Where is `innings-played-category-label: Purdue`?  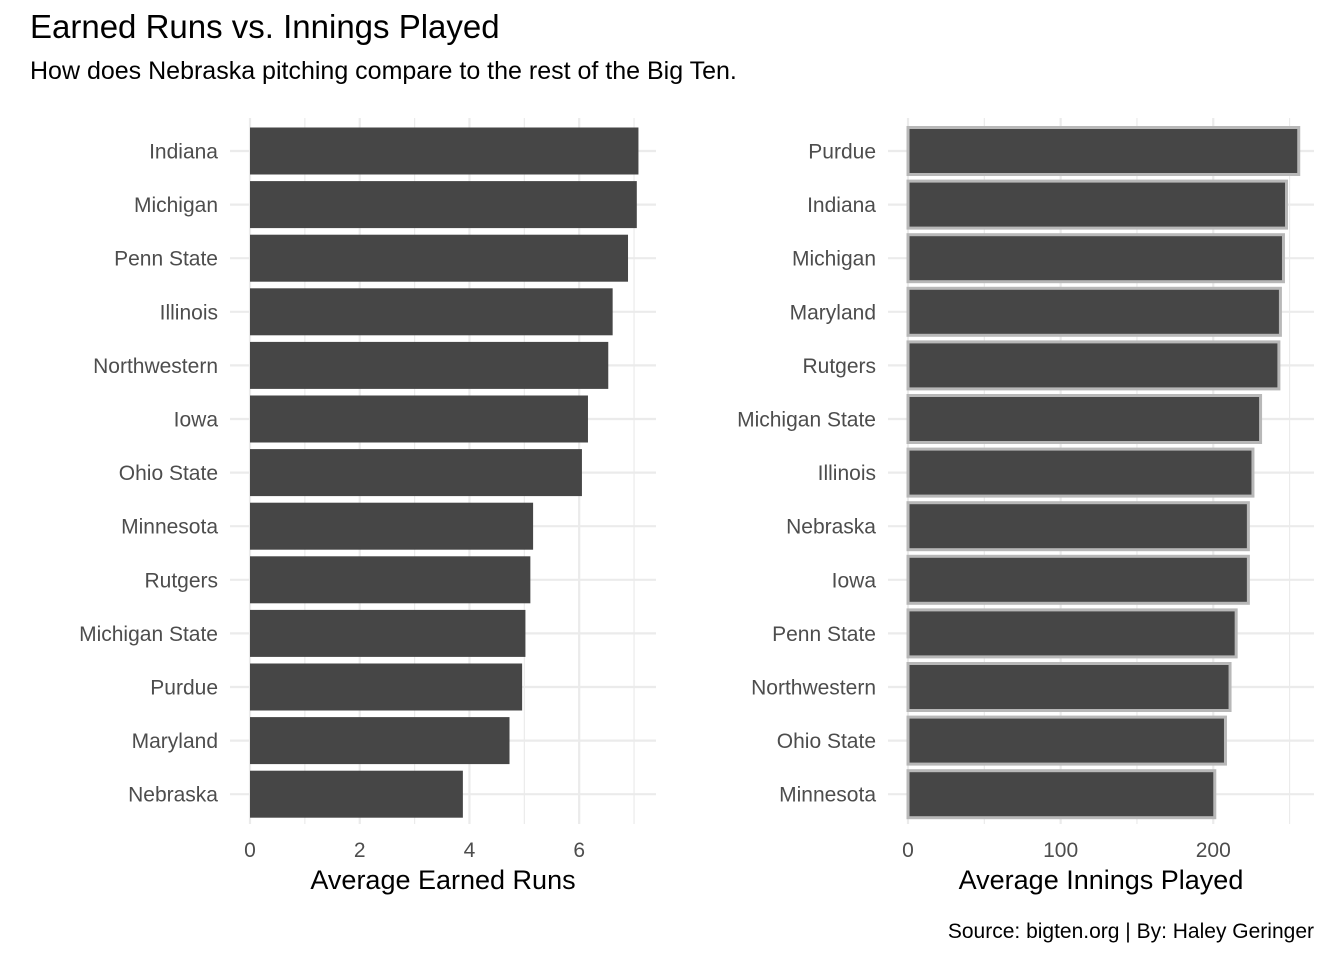 innings-played-category-label: Purdue is located at coordinates (842, 152).